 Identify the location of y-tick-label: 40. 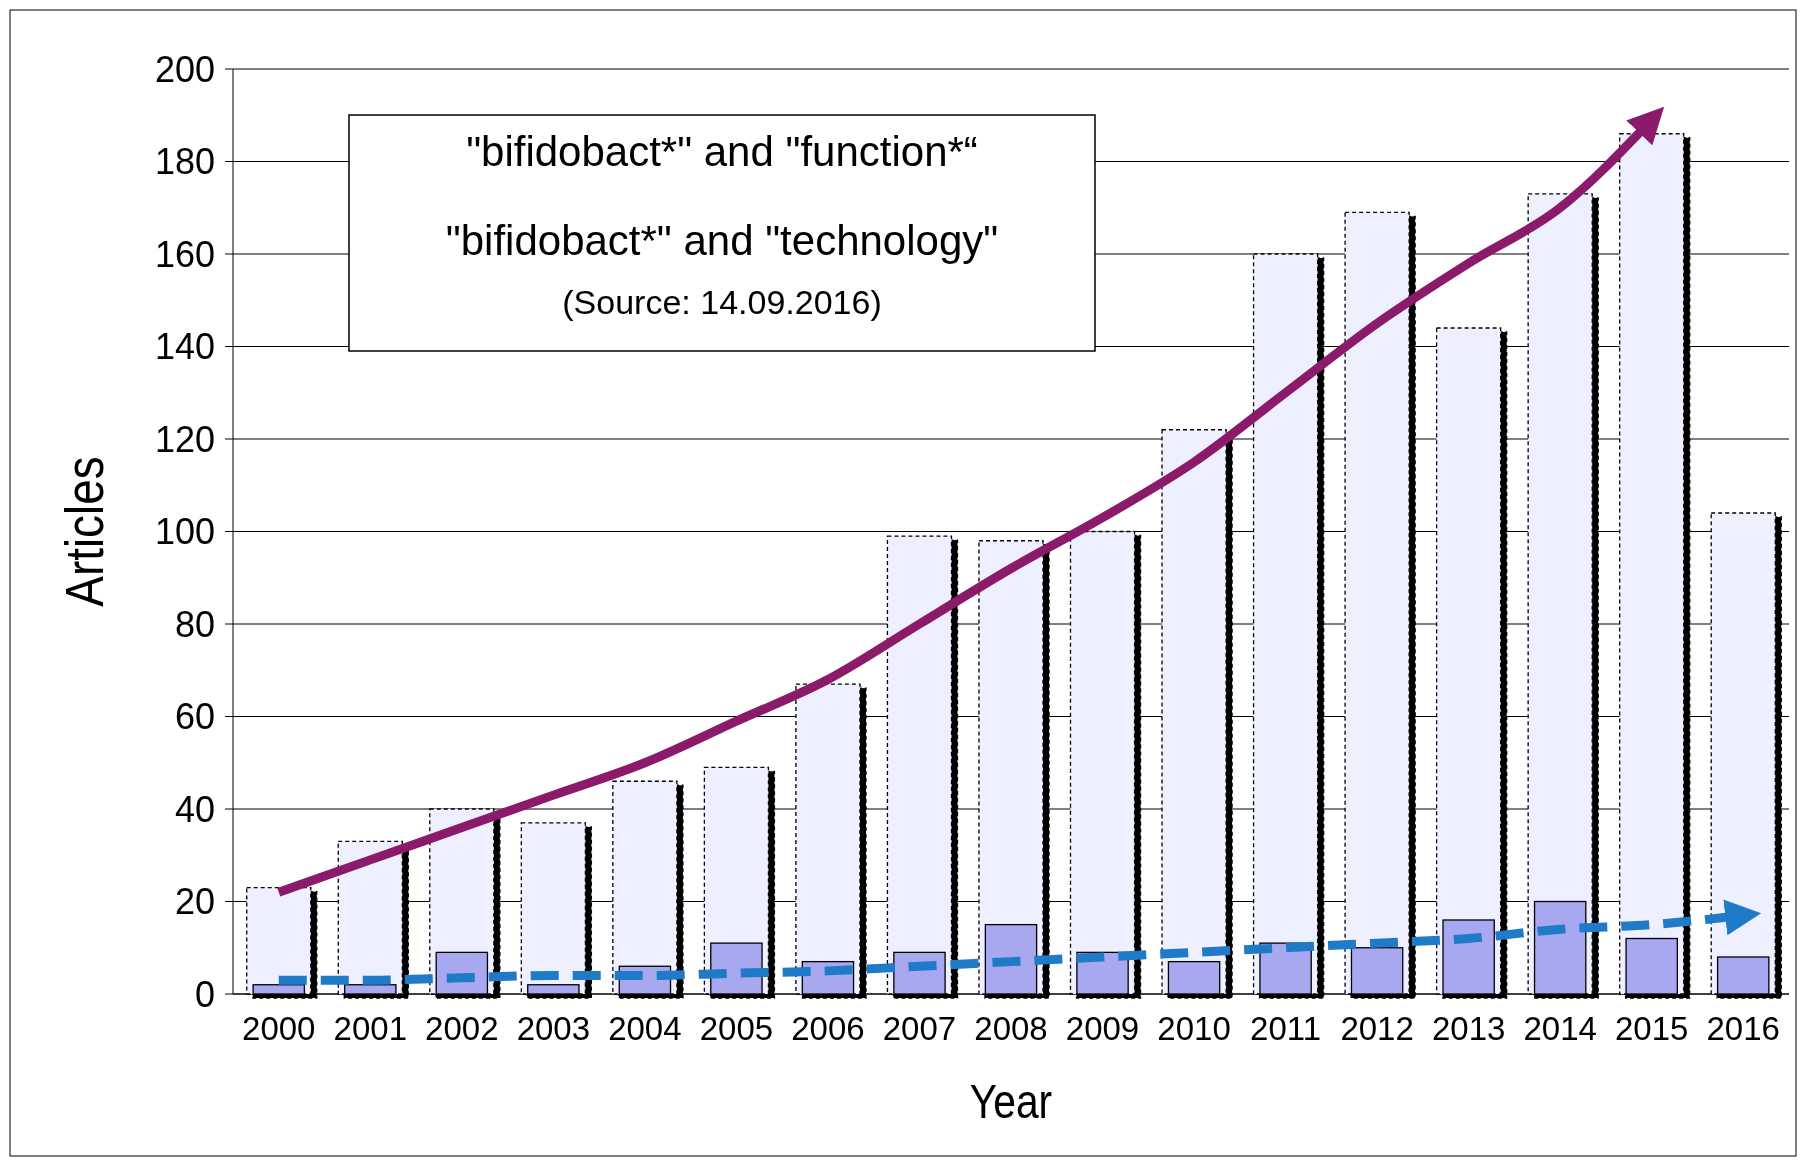
(194, 809).